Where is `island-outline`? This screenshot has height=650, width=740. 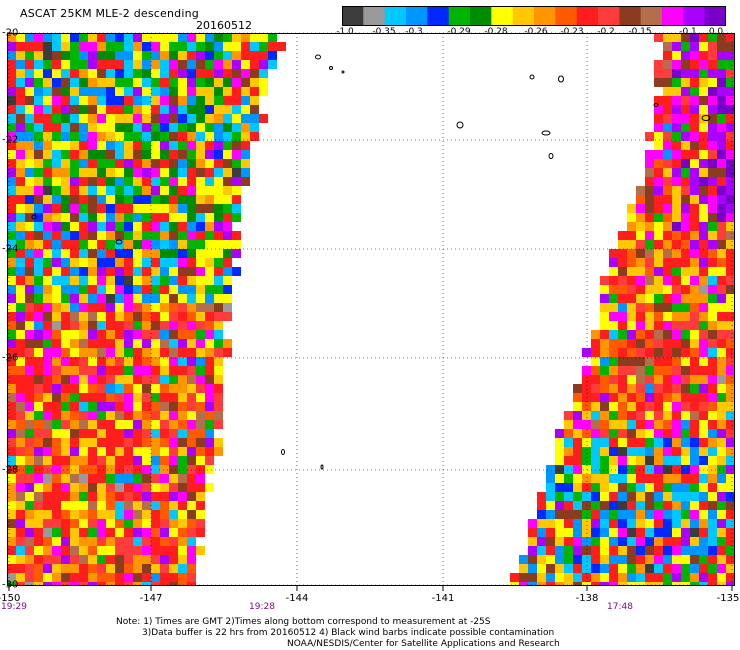 island-outline is located at coordinates (283, 452).